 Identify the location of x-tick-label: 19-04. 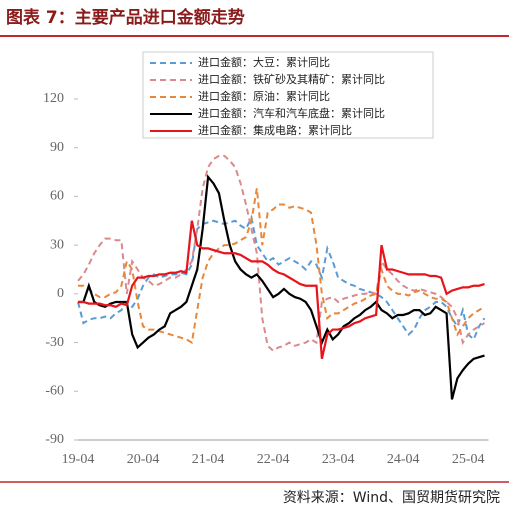
(78, 459).